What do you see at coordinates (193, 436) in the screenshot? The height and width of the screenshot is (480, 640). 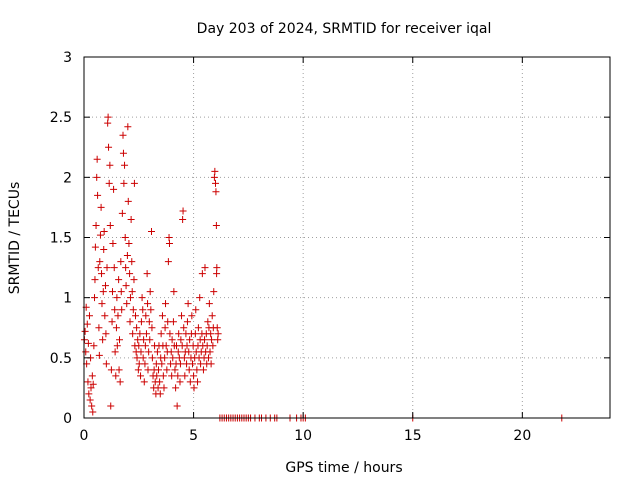 I see `x-tick-label: 5` at bounding box center [193, 436].